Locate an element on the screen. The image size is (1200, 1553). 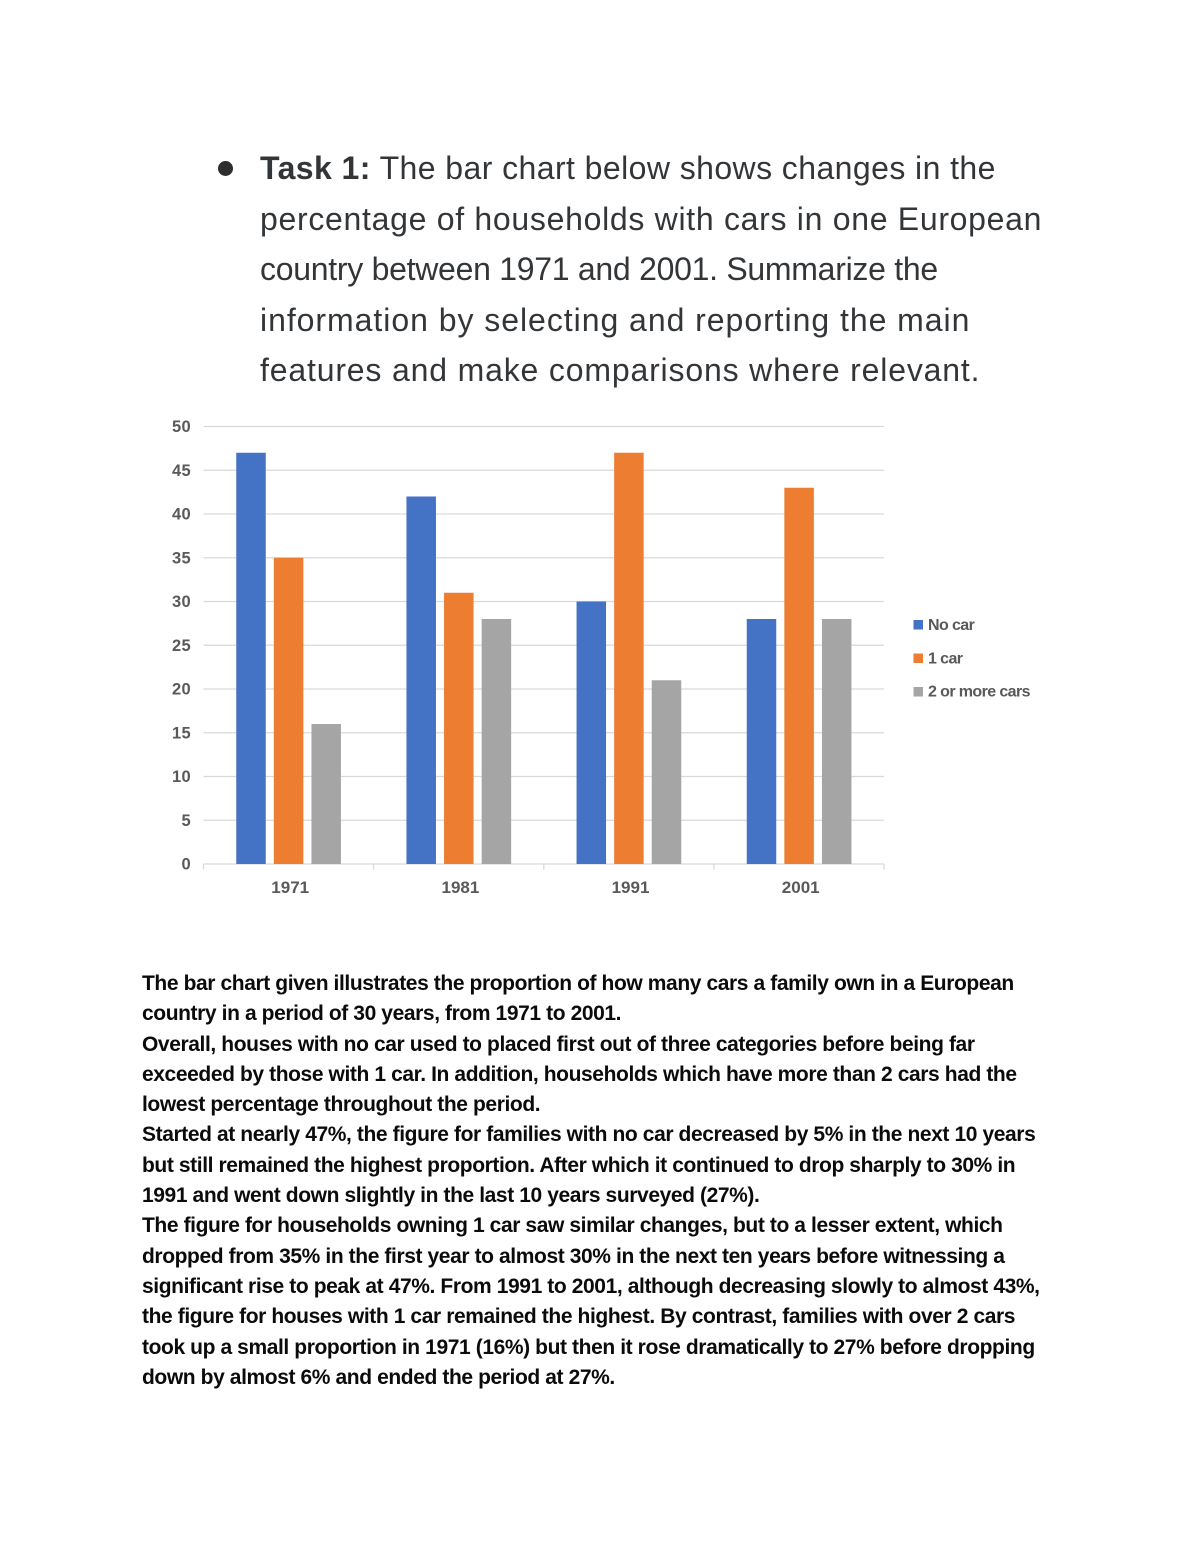
svg-text: 40 is located at coordinates (181, 515).